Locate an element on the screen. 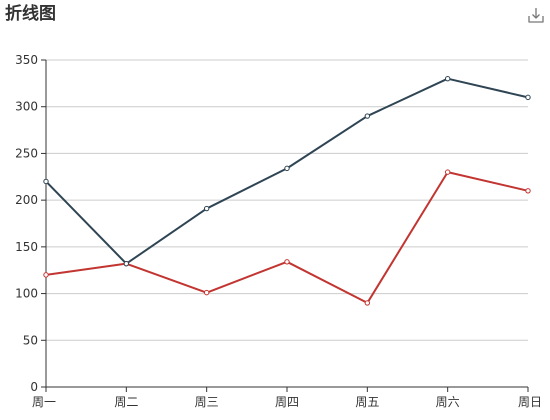  y-tick-label: 250 is located at coordinates (26, 153).